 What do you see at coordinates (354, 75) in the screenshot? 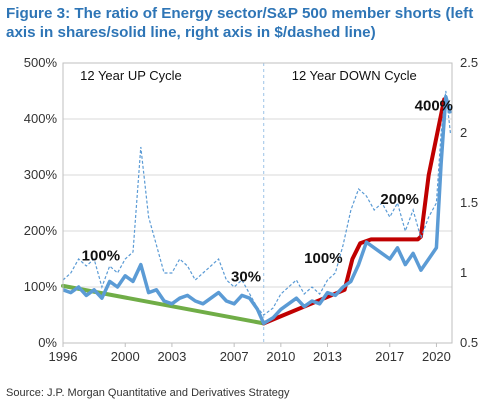
I see `cycle-annotation: 12 Year DOWN Cycle` at bounding box center [354, 75].